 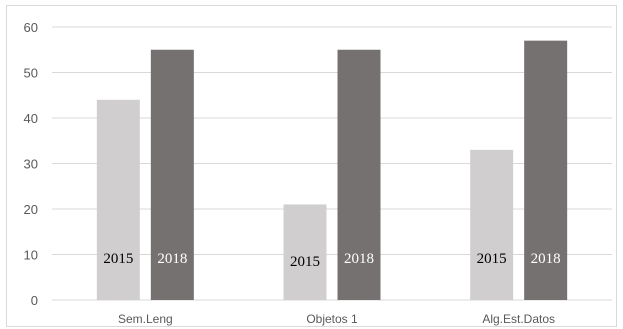 What do you see at coordinates (172, 174) in the screenshot?
I see `bar-2018-Sem.Leng` at bounding box center [172, 174].